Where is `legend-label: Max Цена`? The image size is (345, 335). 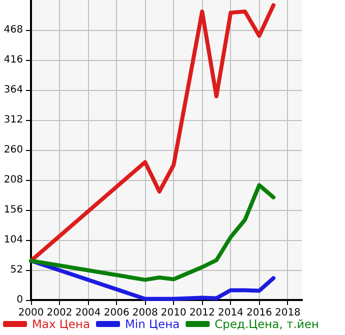 legend-label: Max Цена is located at coordinates (61, 324).